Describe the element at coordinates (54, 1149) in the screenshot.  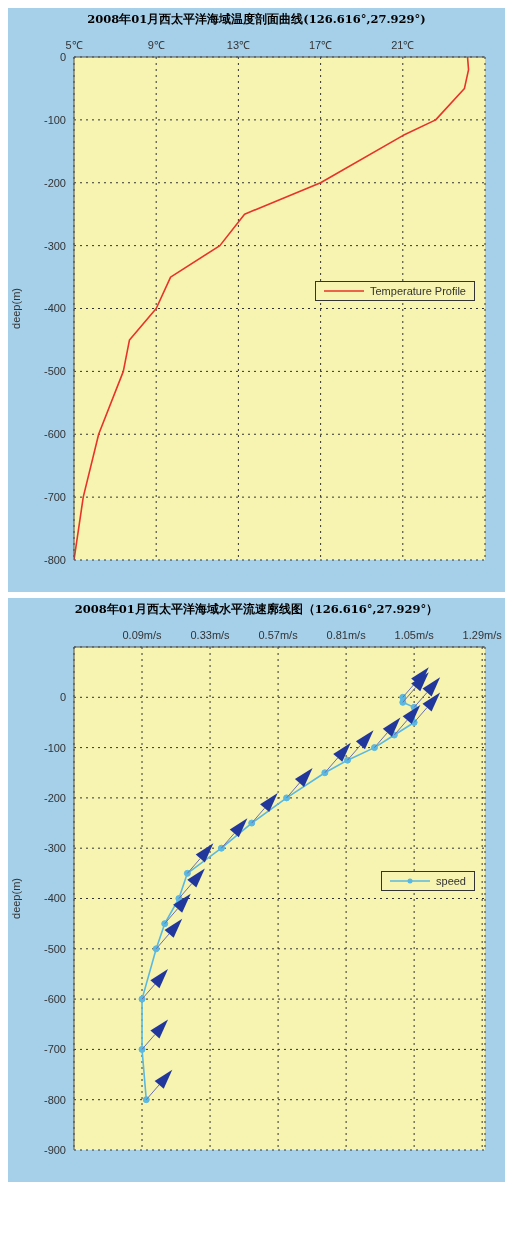
I see `y-tick-label: -900` at that location.